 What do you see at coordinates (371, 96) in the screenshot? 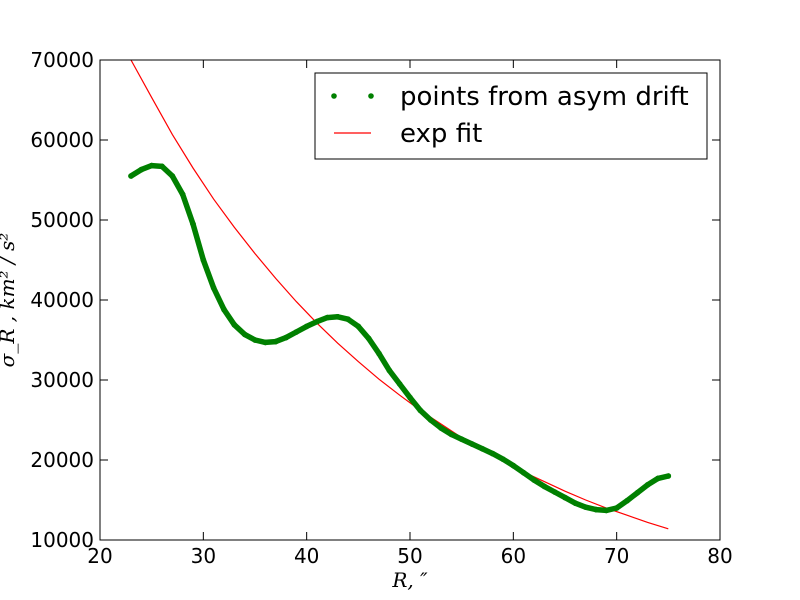
I see `legend-marker-points-right` at bounding box center [371, 96].